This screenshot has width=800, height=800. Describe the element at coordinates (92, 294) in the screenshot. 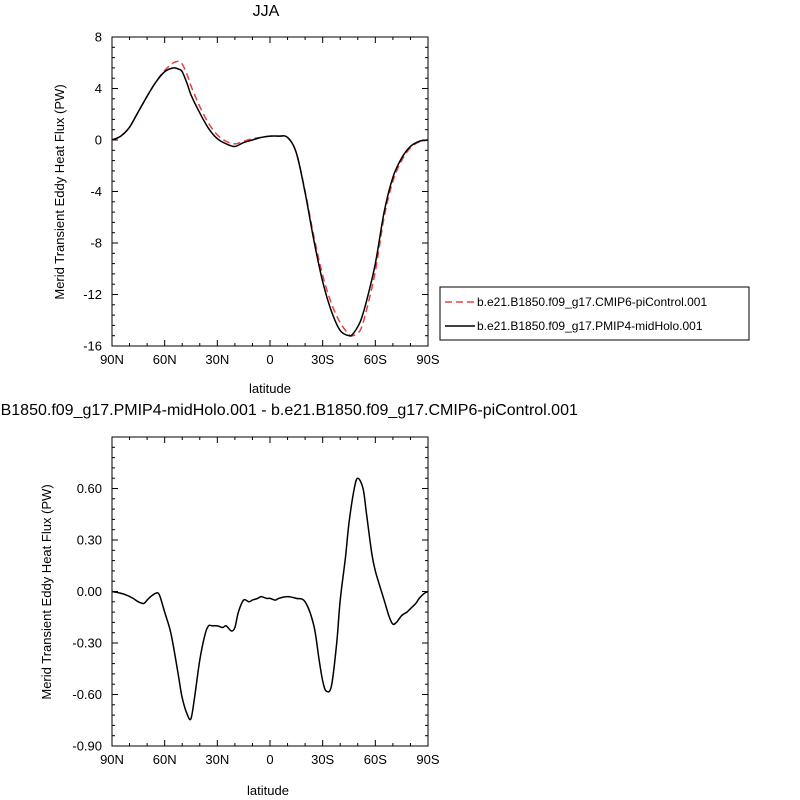

I see `y-tick-label: -12` at that location.